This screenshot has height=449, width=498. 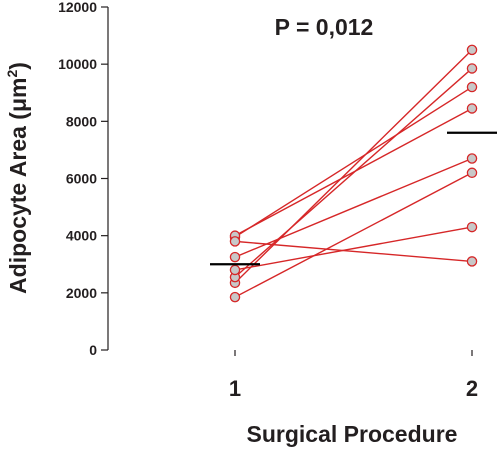 What do you see at coordinates (324, 27) in the screenshot?
I see `p-value-annotation: P = 0,012` at bounding box center [324, 27].